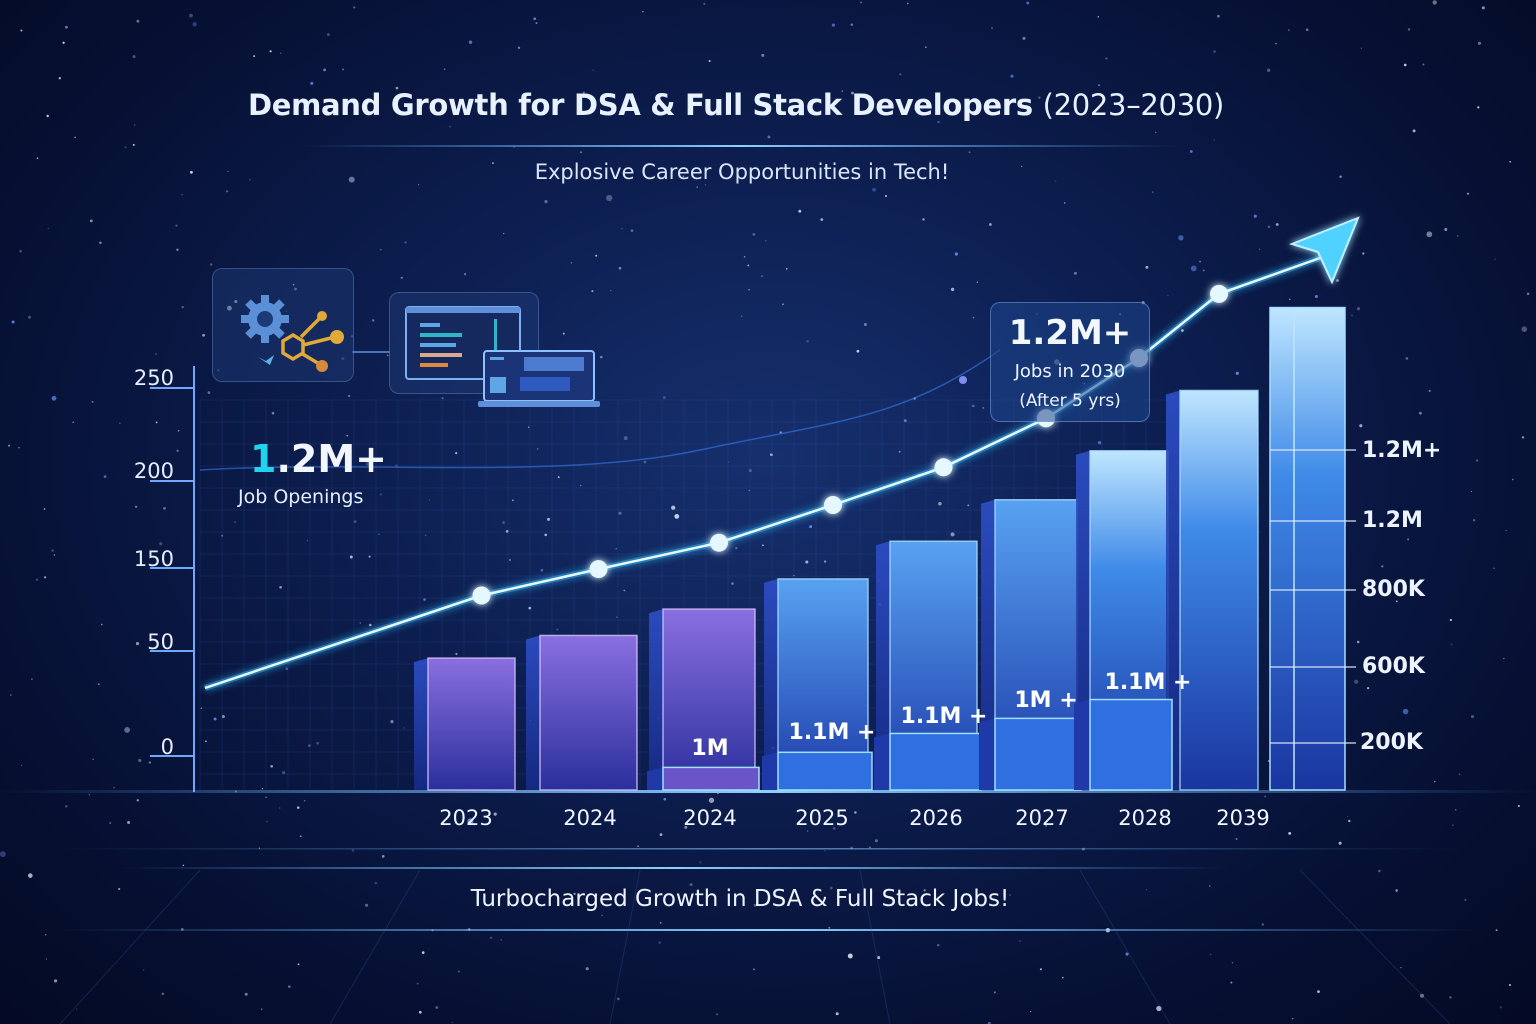 The width and height of the screenshot is (1536, 1024). I want to click on x-tick-label: 2025, so click(822, 818).